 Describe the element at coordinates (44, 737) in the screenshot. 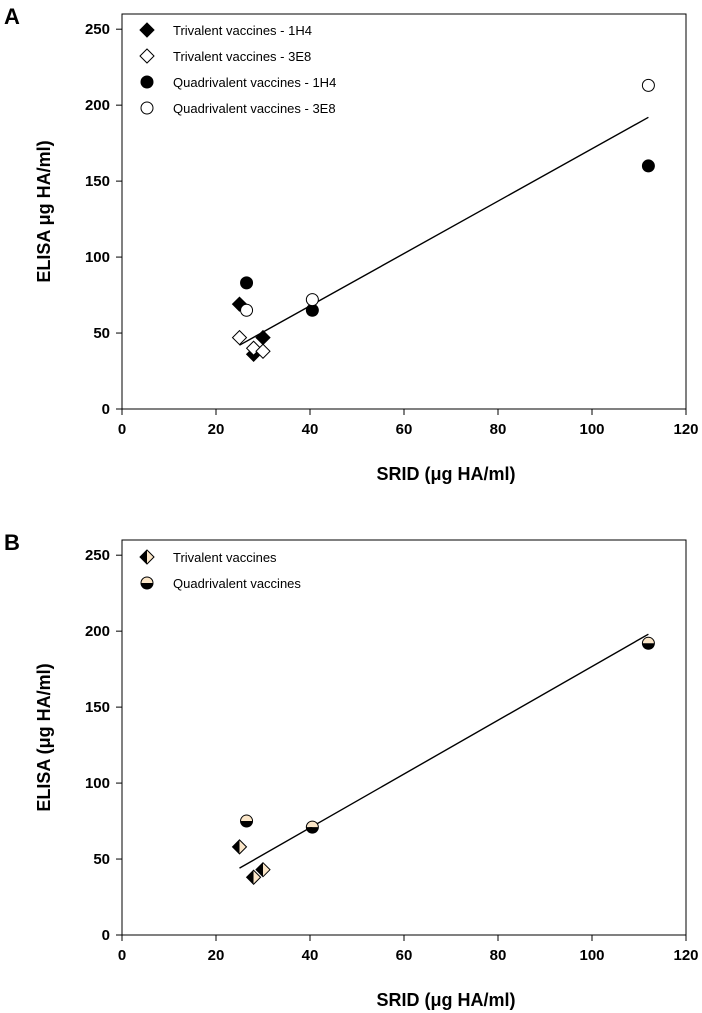

I see `y-axis-title: ELISA (μg HA/ml)` at that location.